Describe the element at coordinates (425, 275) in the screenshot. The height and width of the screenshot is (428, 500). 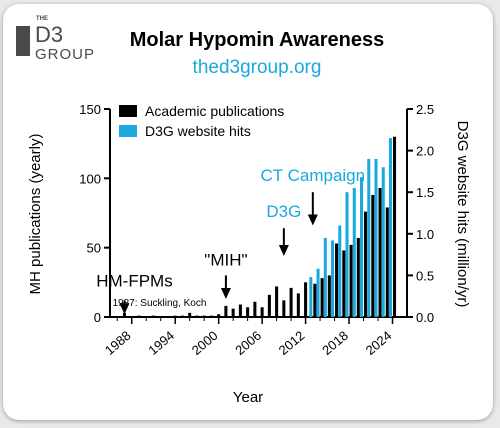
I see `y2-tick-label: 0.5` at that location.